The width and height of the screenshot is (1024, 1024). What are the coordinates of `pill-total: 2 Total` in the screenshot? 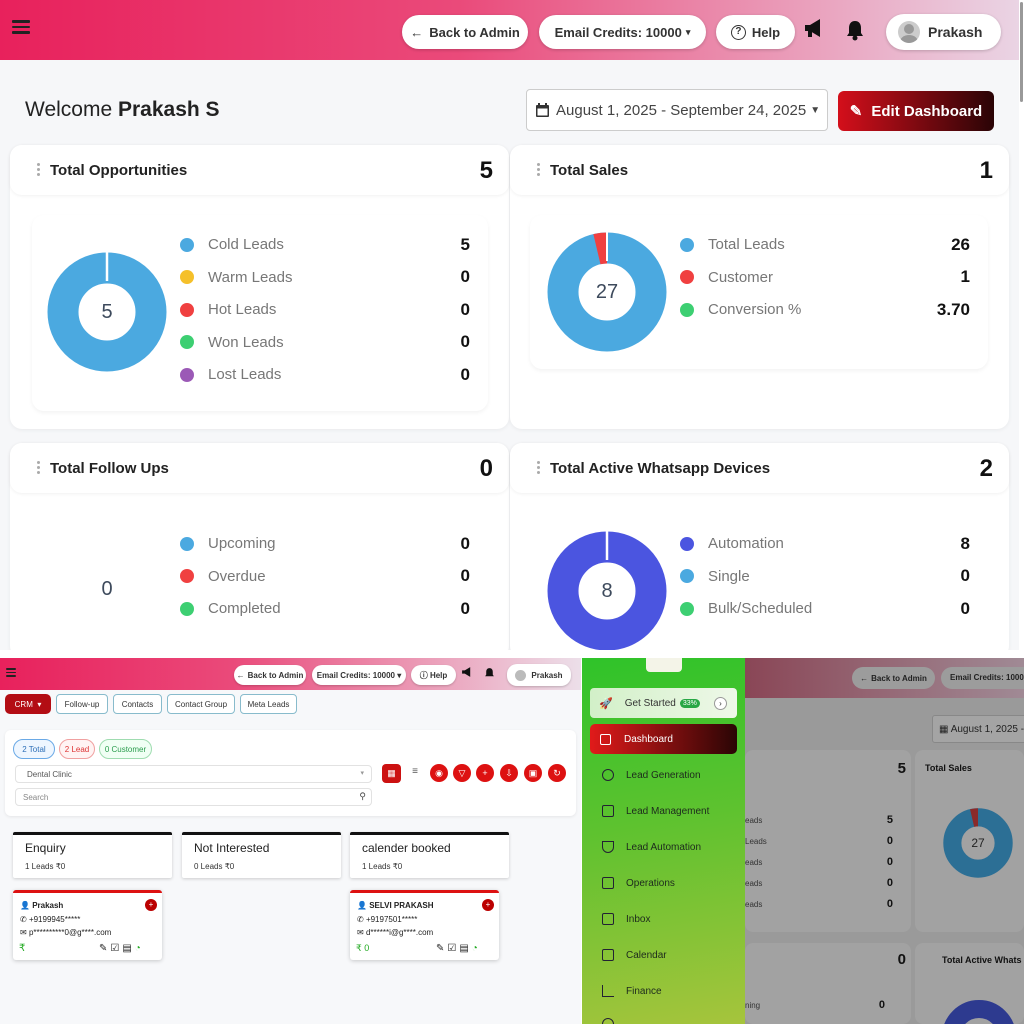 It's located at (34, 749).